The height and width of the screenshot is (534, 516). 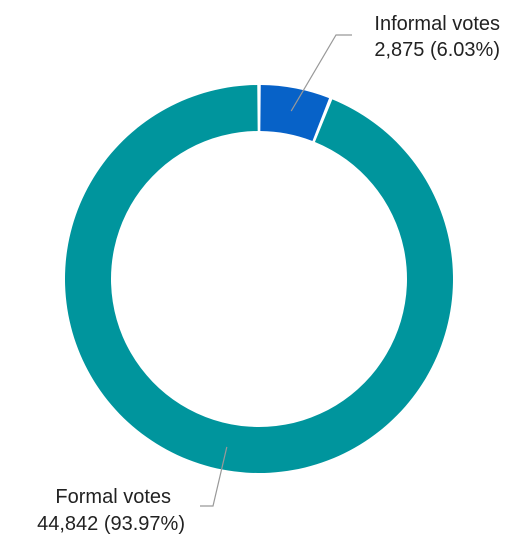 What do you see at coordinates (113, 497) in the screenshot?
I see `formal-votes-name-label: Formal votes` at bounding box center [113, 497].